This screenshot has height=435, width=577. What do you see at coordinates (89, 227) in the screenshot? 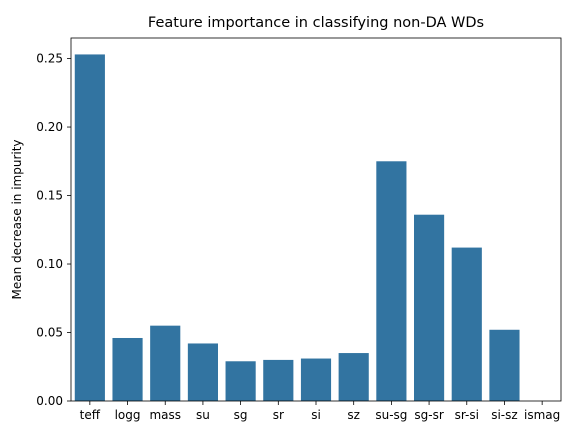
I see `bar-teff` at bounding box center [89, 227].